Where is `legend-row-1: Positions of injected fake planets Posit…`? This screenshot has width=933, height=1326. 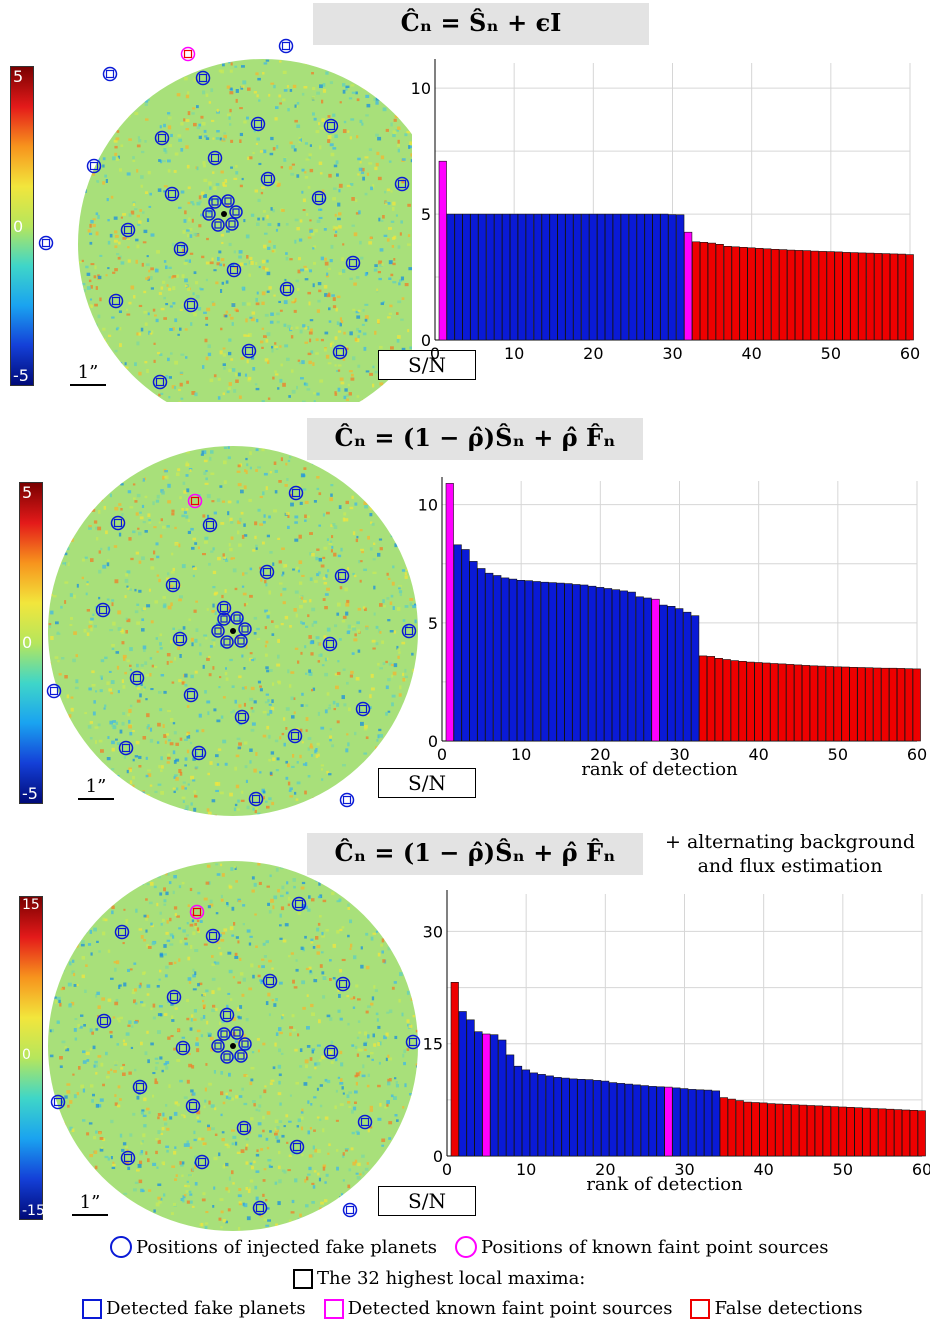 legend-row-1: Positions of injected fake planets Posit… is located at coordinates (478, 1247).